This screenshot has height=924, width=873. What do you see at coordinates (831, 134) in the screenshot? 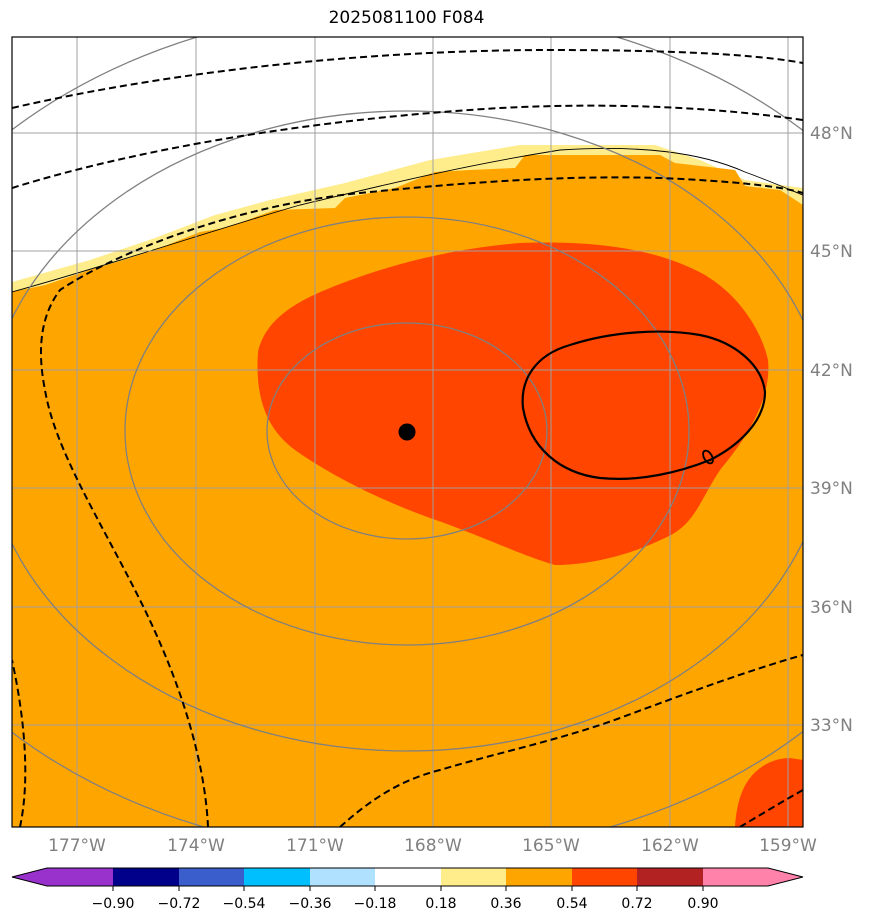
I see `lat-label-48n: 48°N` at bounding box center [831, 134].